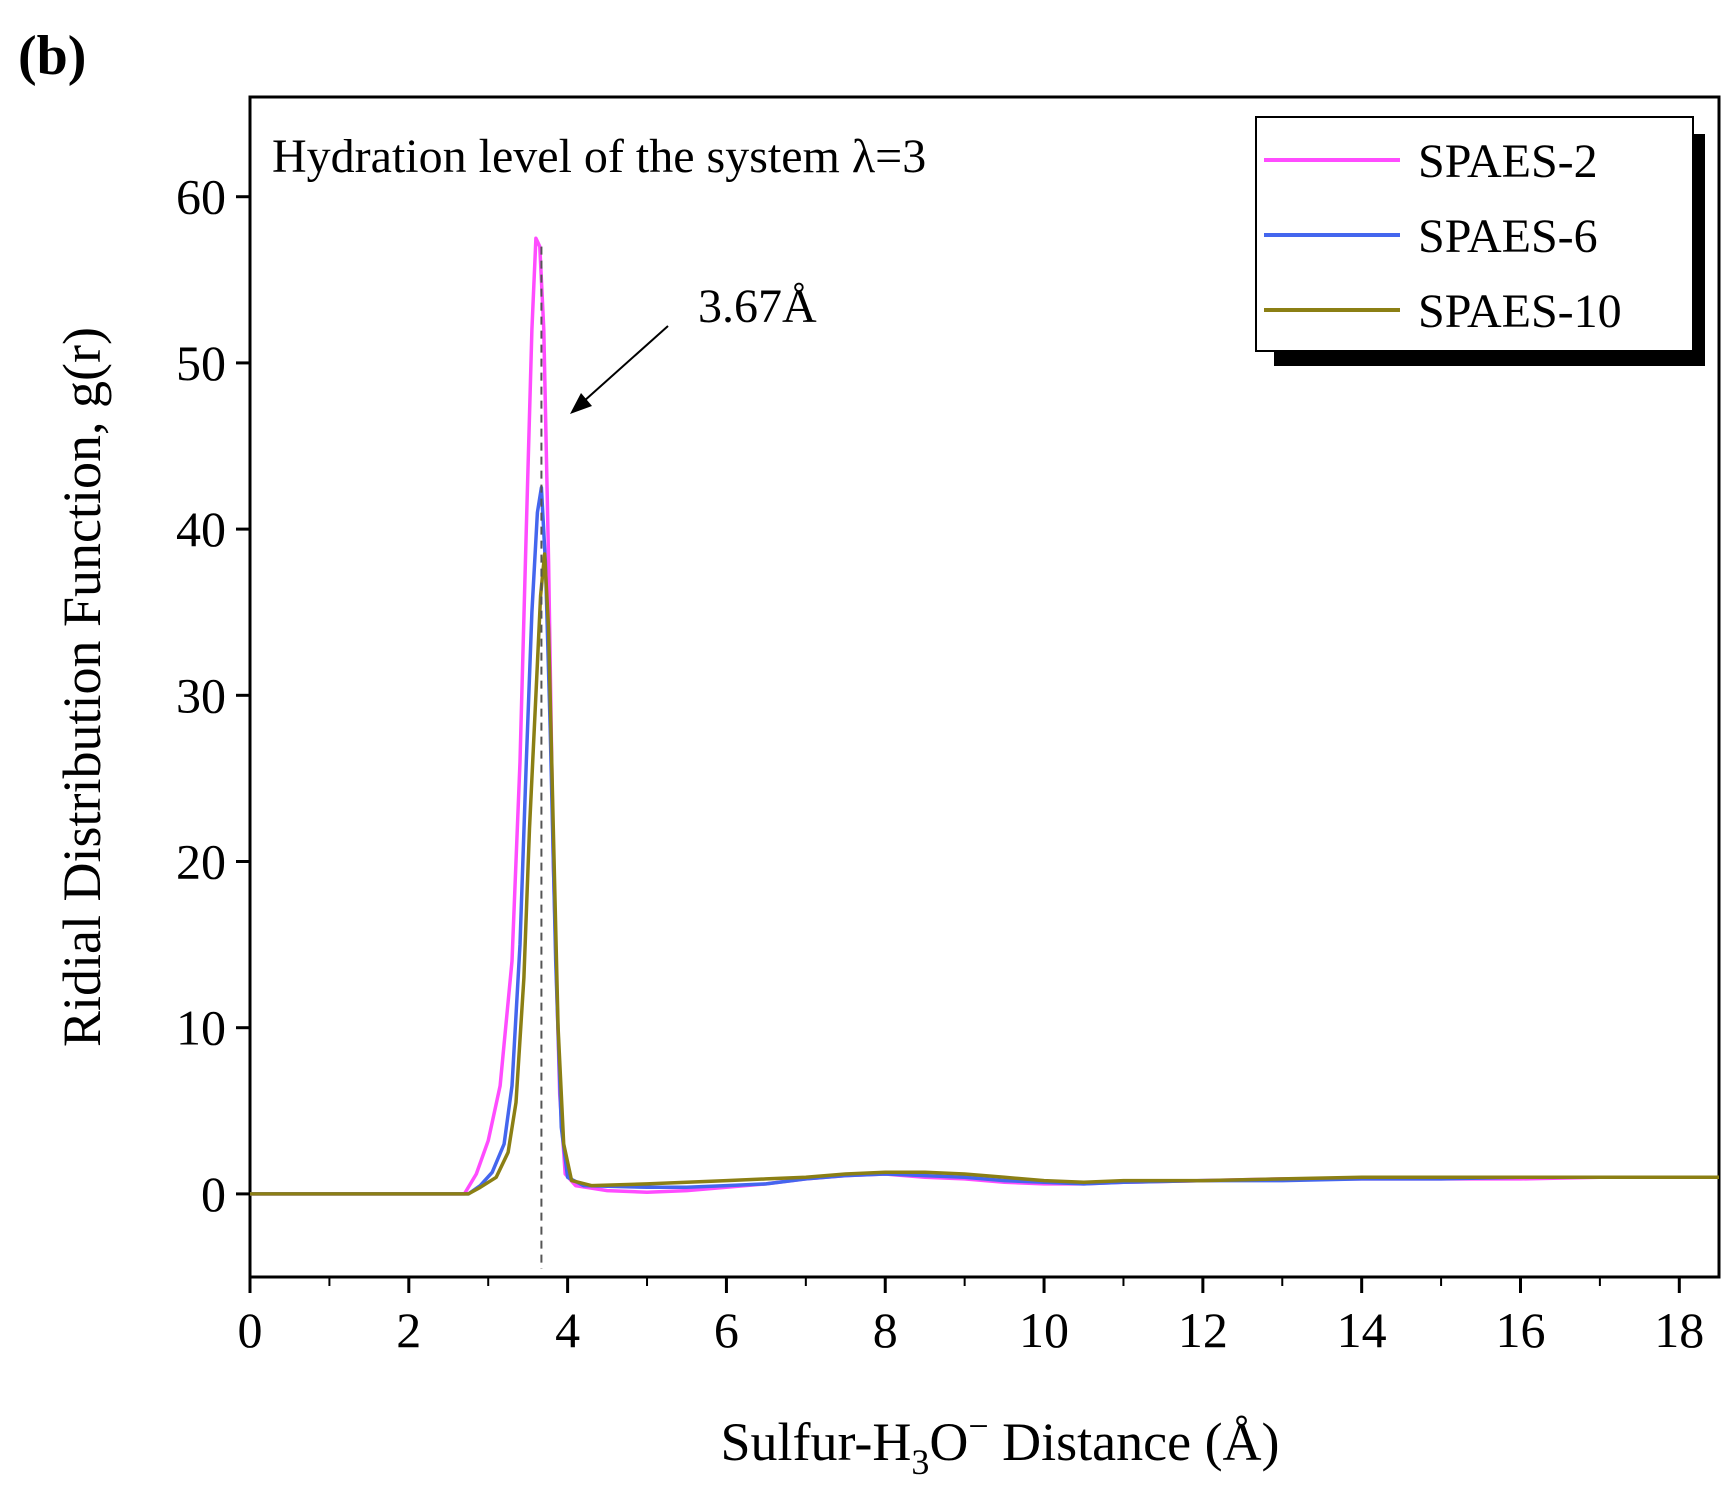 This screenshot has height=1512, width=1734. Describe the element at coordinates (815, 1442) in the screenshot. I see `x-axis-title-prefix: Sulfur-H` at that location.